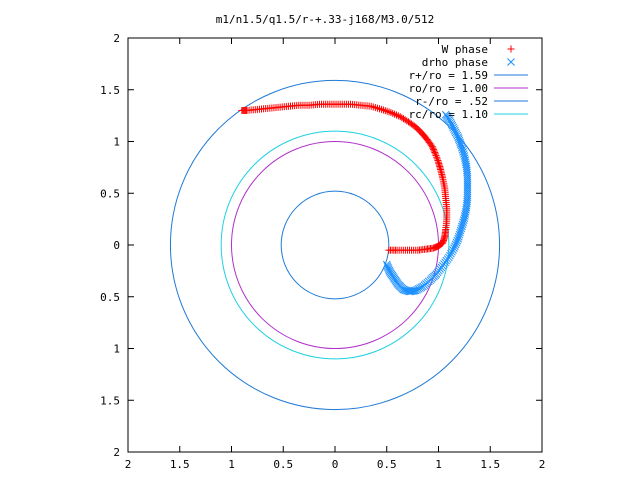  Describe the element at coordinates (116, 245) in the screenshot. I see `y-tick-label: 0` at that location.